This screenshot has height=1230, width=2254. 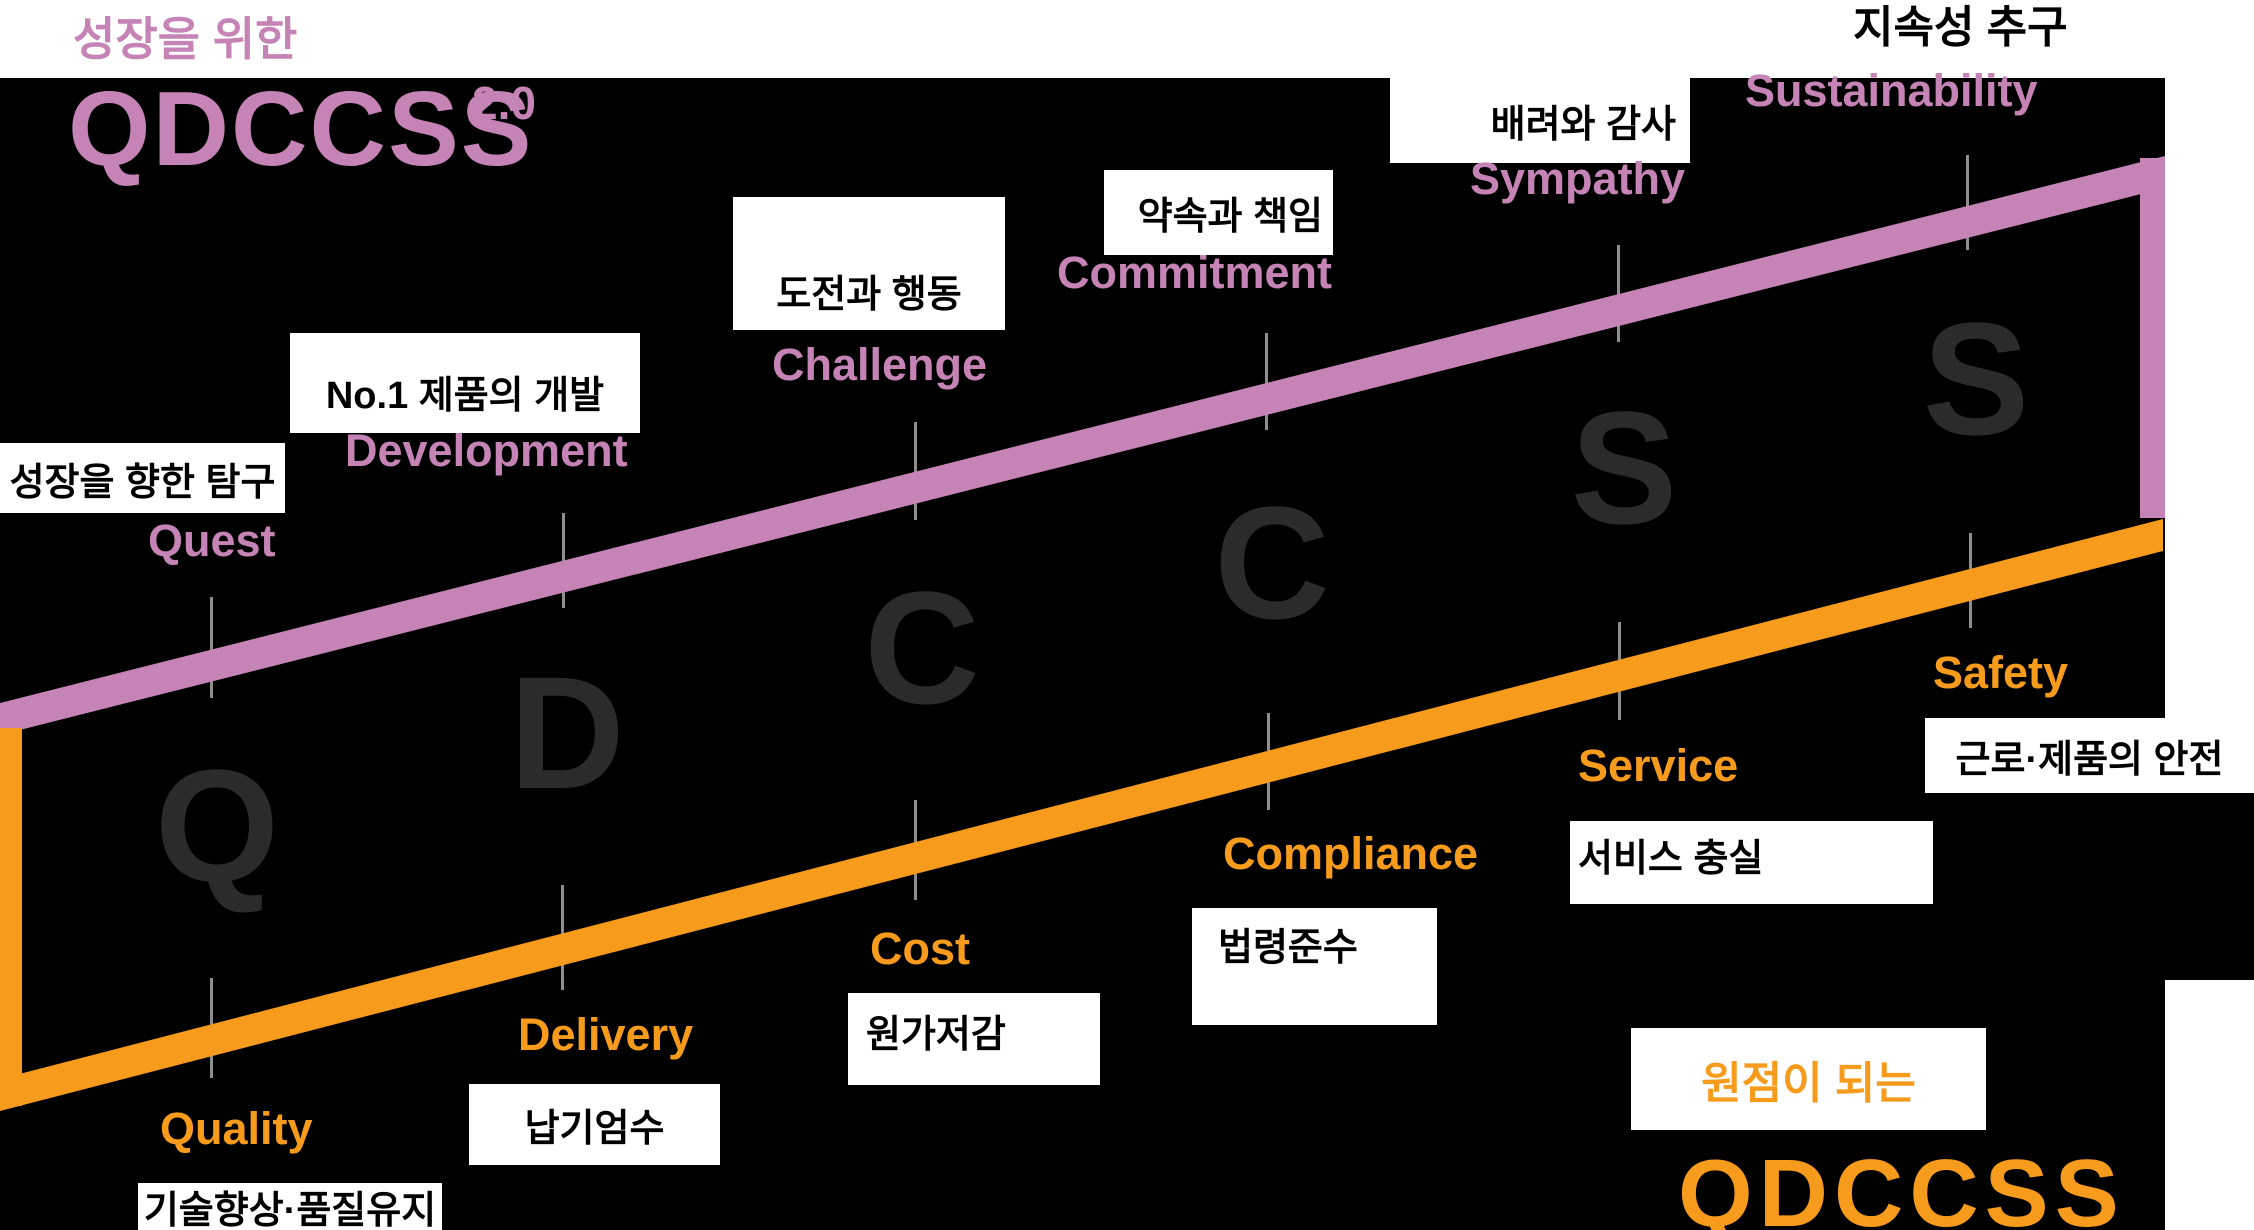 I want to click on korean-box-sympathy: 배려와 감사, so click(x=1540, y=120).